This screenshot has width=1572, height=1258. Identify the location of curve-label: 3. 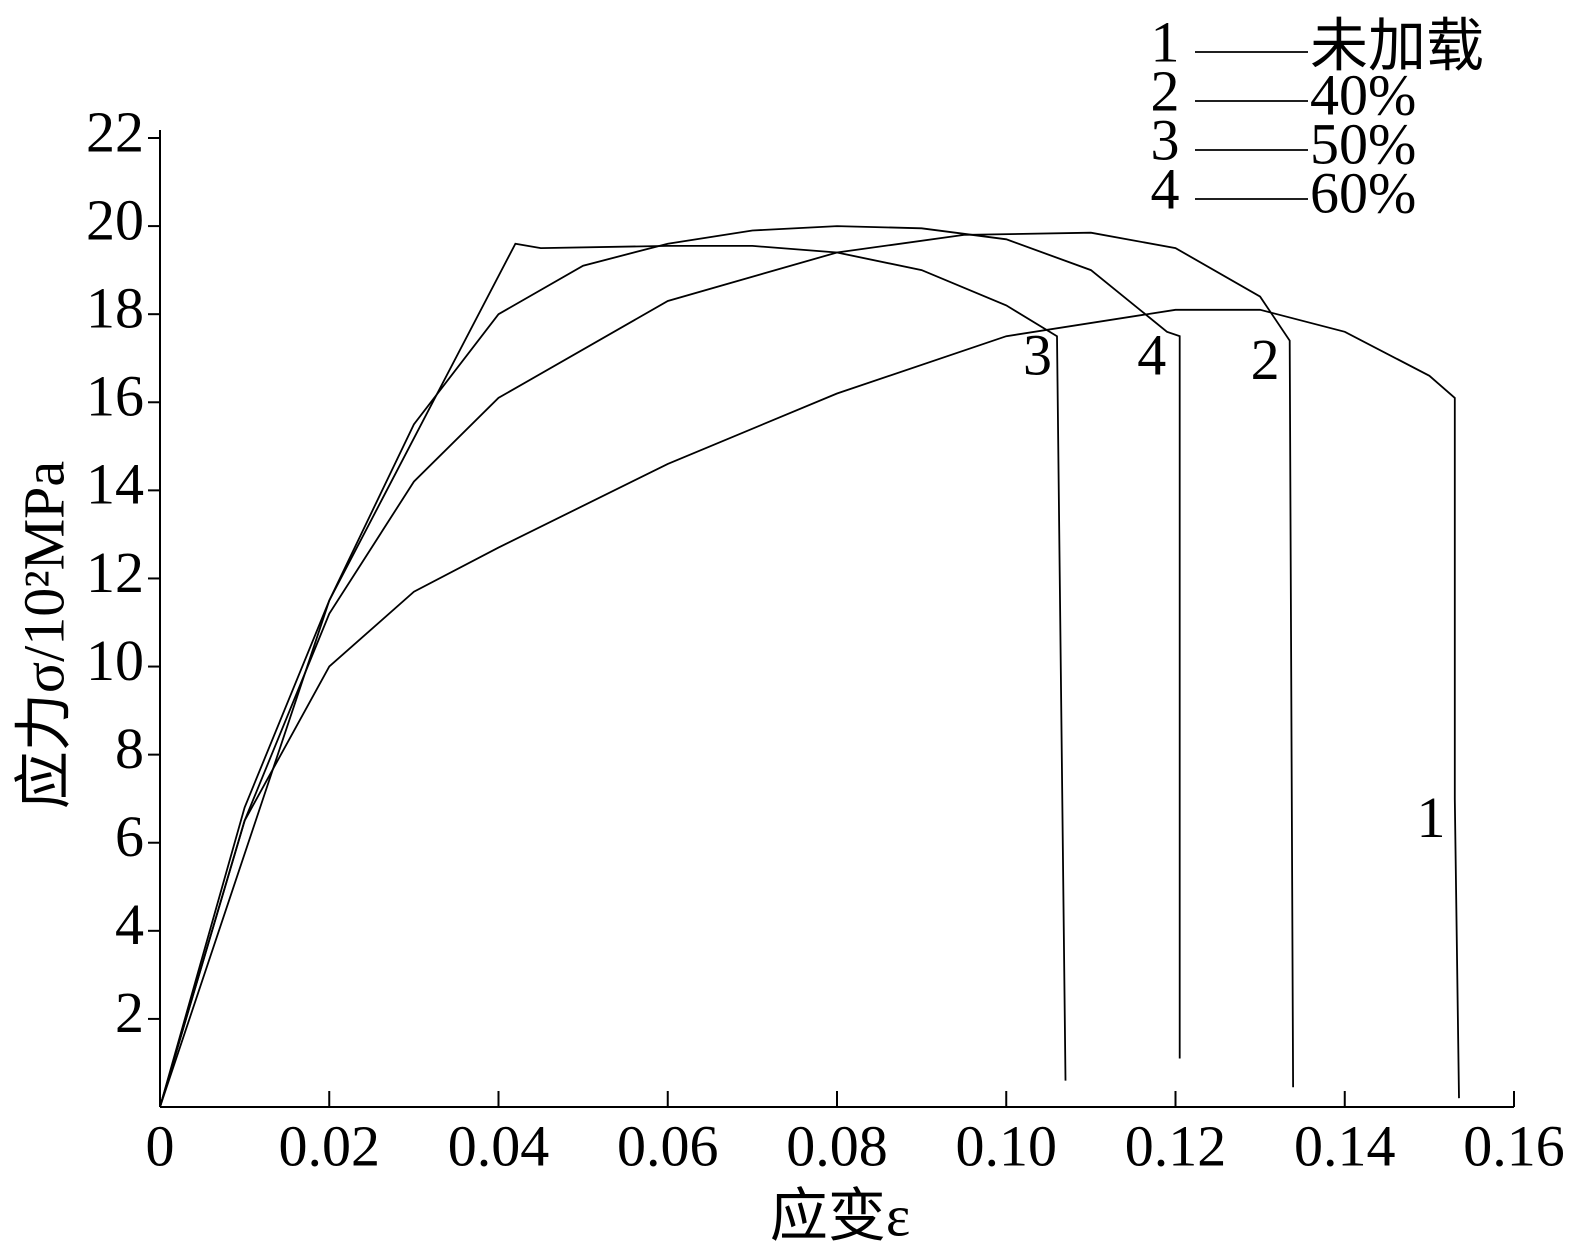
(1037, 355).